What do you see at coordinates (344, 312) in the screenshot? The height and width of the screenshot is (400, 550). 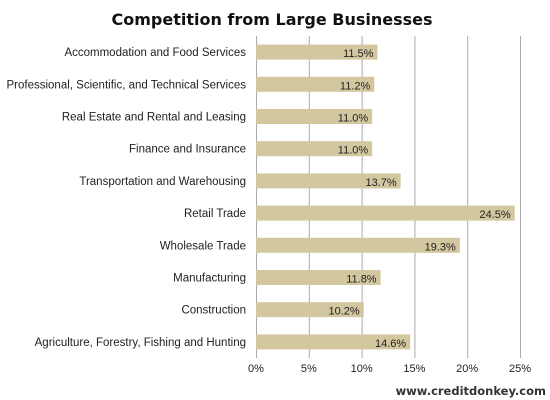 I see `data-label: 10.2%` at bounding box center [344, 312].